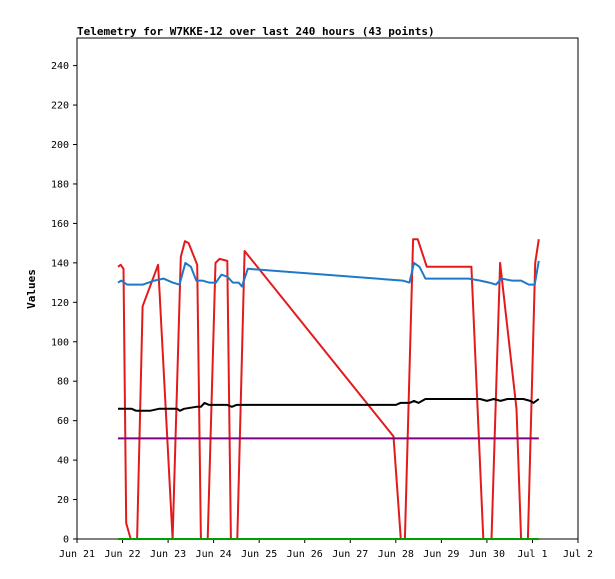  Describe the element at coordinates (63, 500) in the screenshot. I see `y-tick-label: 20` at that location.